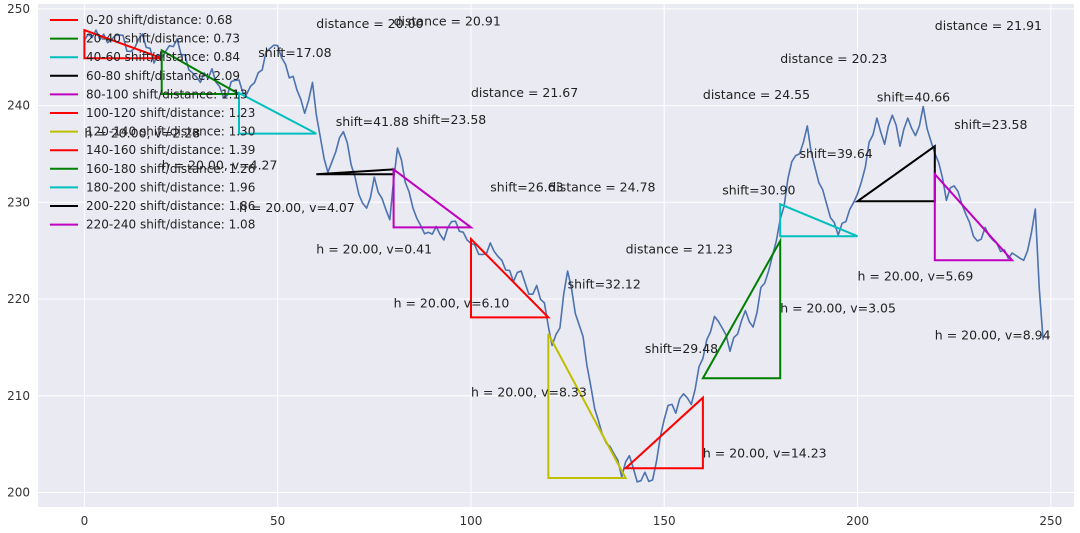  What do you see at coordinates (447, 20) in the screenshot?
I see `annotation-label: distance = 20.91` at bounding box center [447, 20].